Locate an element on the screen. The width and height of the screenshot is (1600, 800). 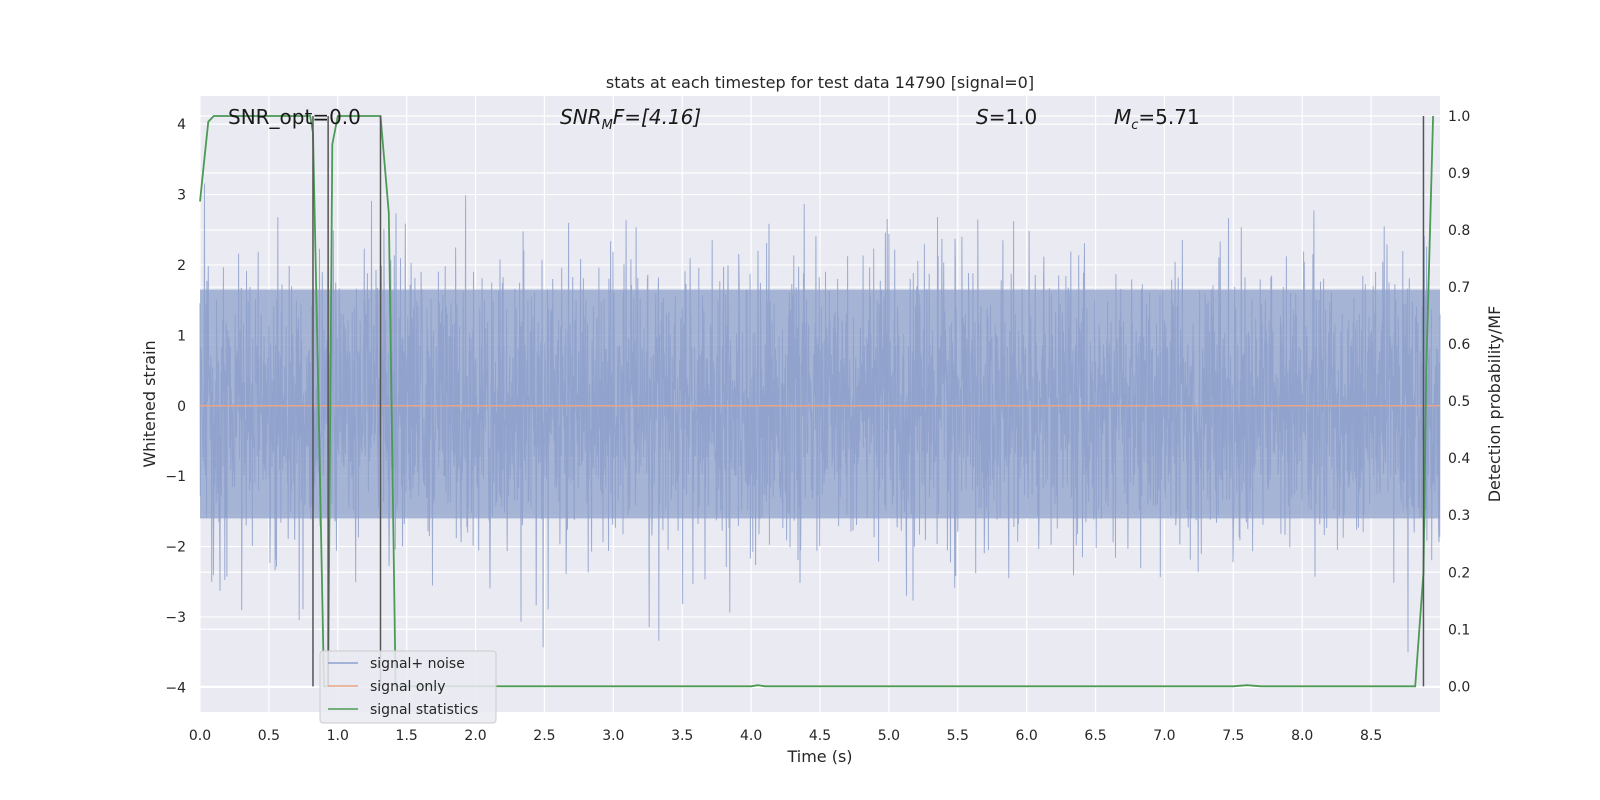
x-tick-label-4: 2.0 is located at coordinates (475, 736).